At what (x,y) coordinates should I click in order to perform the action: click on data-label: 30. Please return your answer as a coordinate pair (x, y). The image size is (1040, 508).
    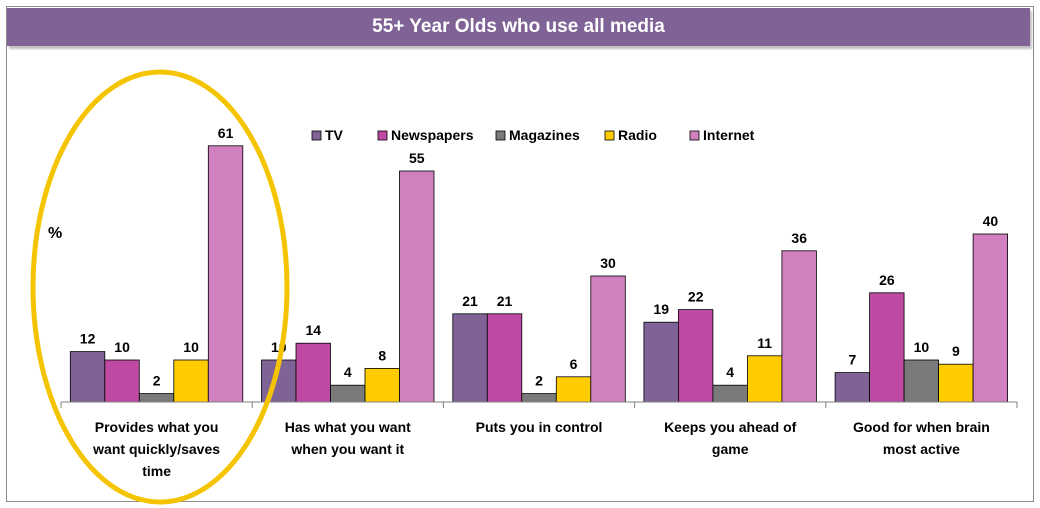
    Looking at the image, I should click on (608, 263).